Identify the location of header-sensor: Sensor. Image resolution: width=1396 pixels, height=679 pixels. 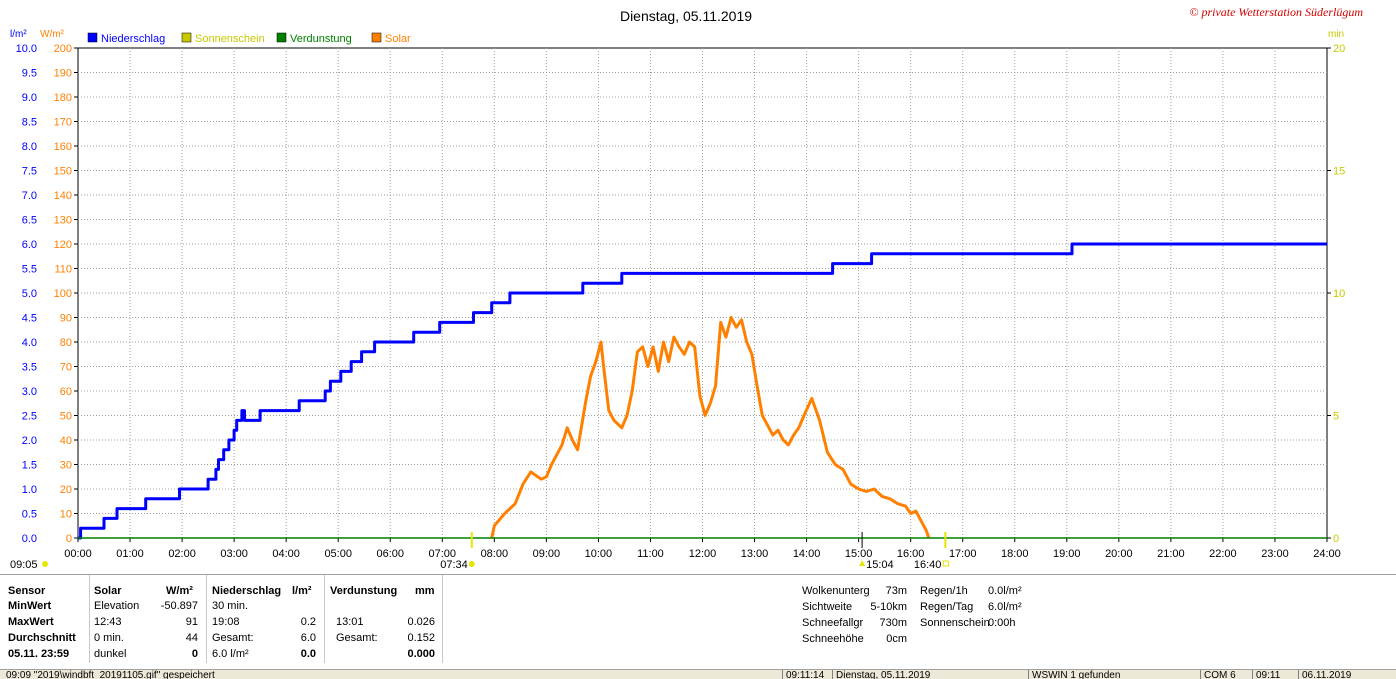
(27, 591).